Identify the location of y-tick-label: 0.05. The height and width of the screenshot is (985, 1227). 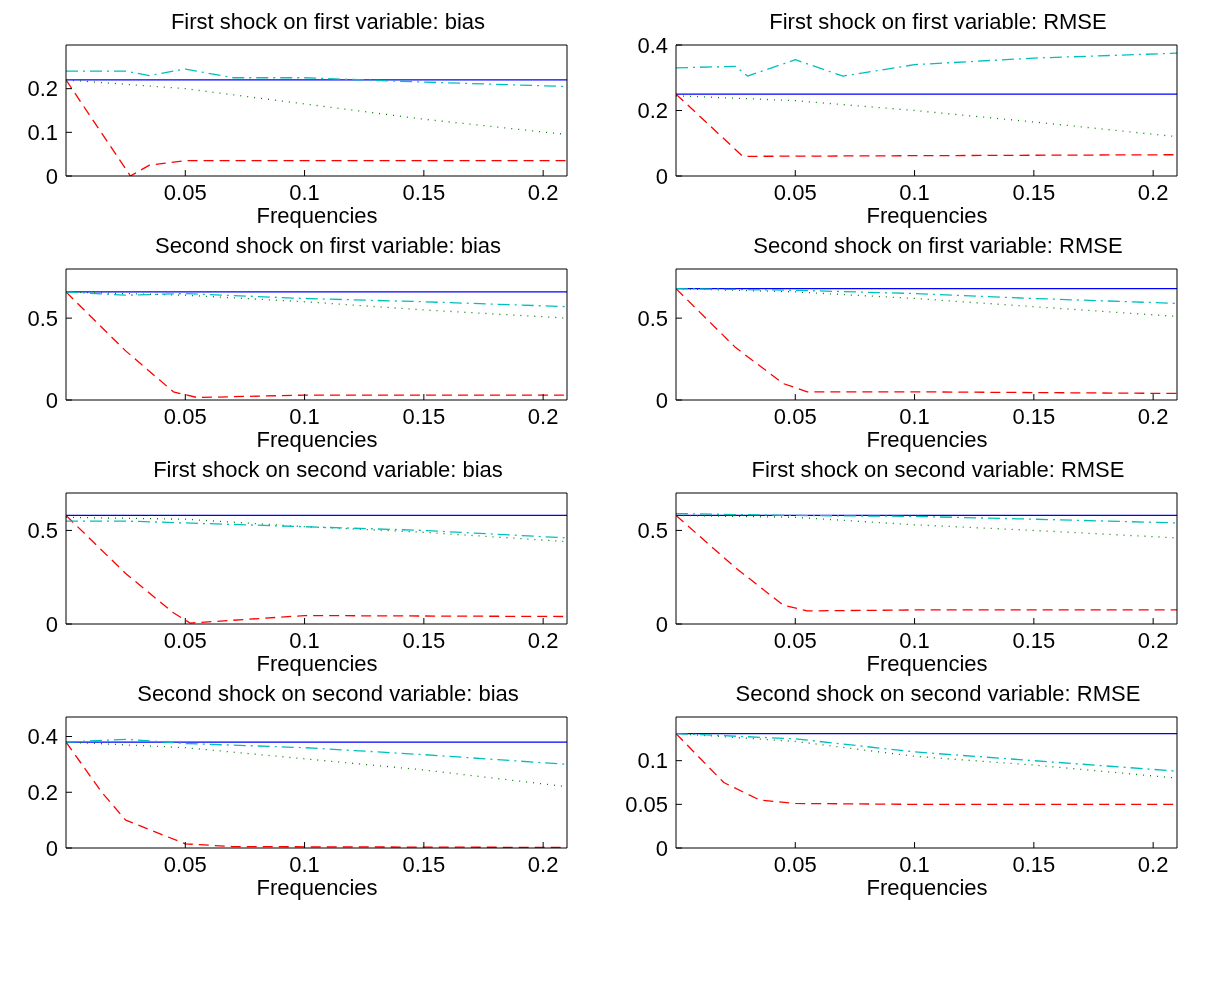
(646, 805).